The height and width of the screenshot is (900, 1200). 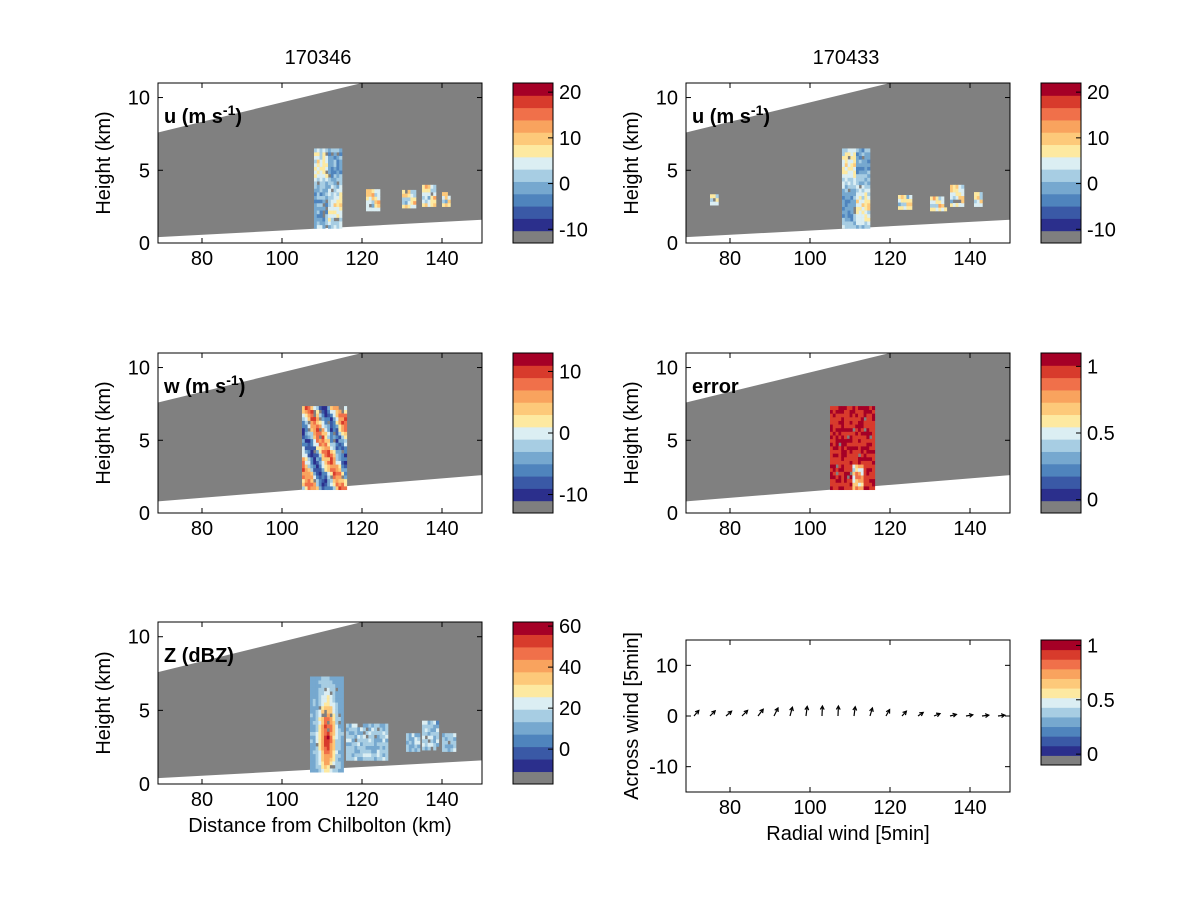 What do you see at coordinates (969, 529) in the screenshot?
I see `x-tick-label: 140` at bounding box center [969, 529].